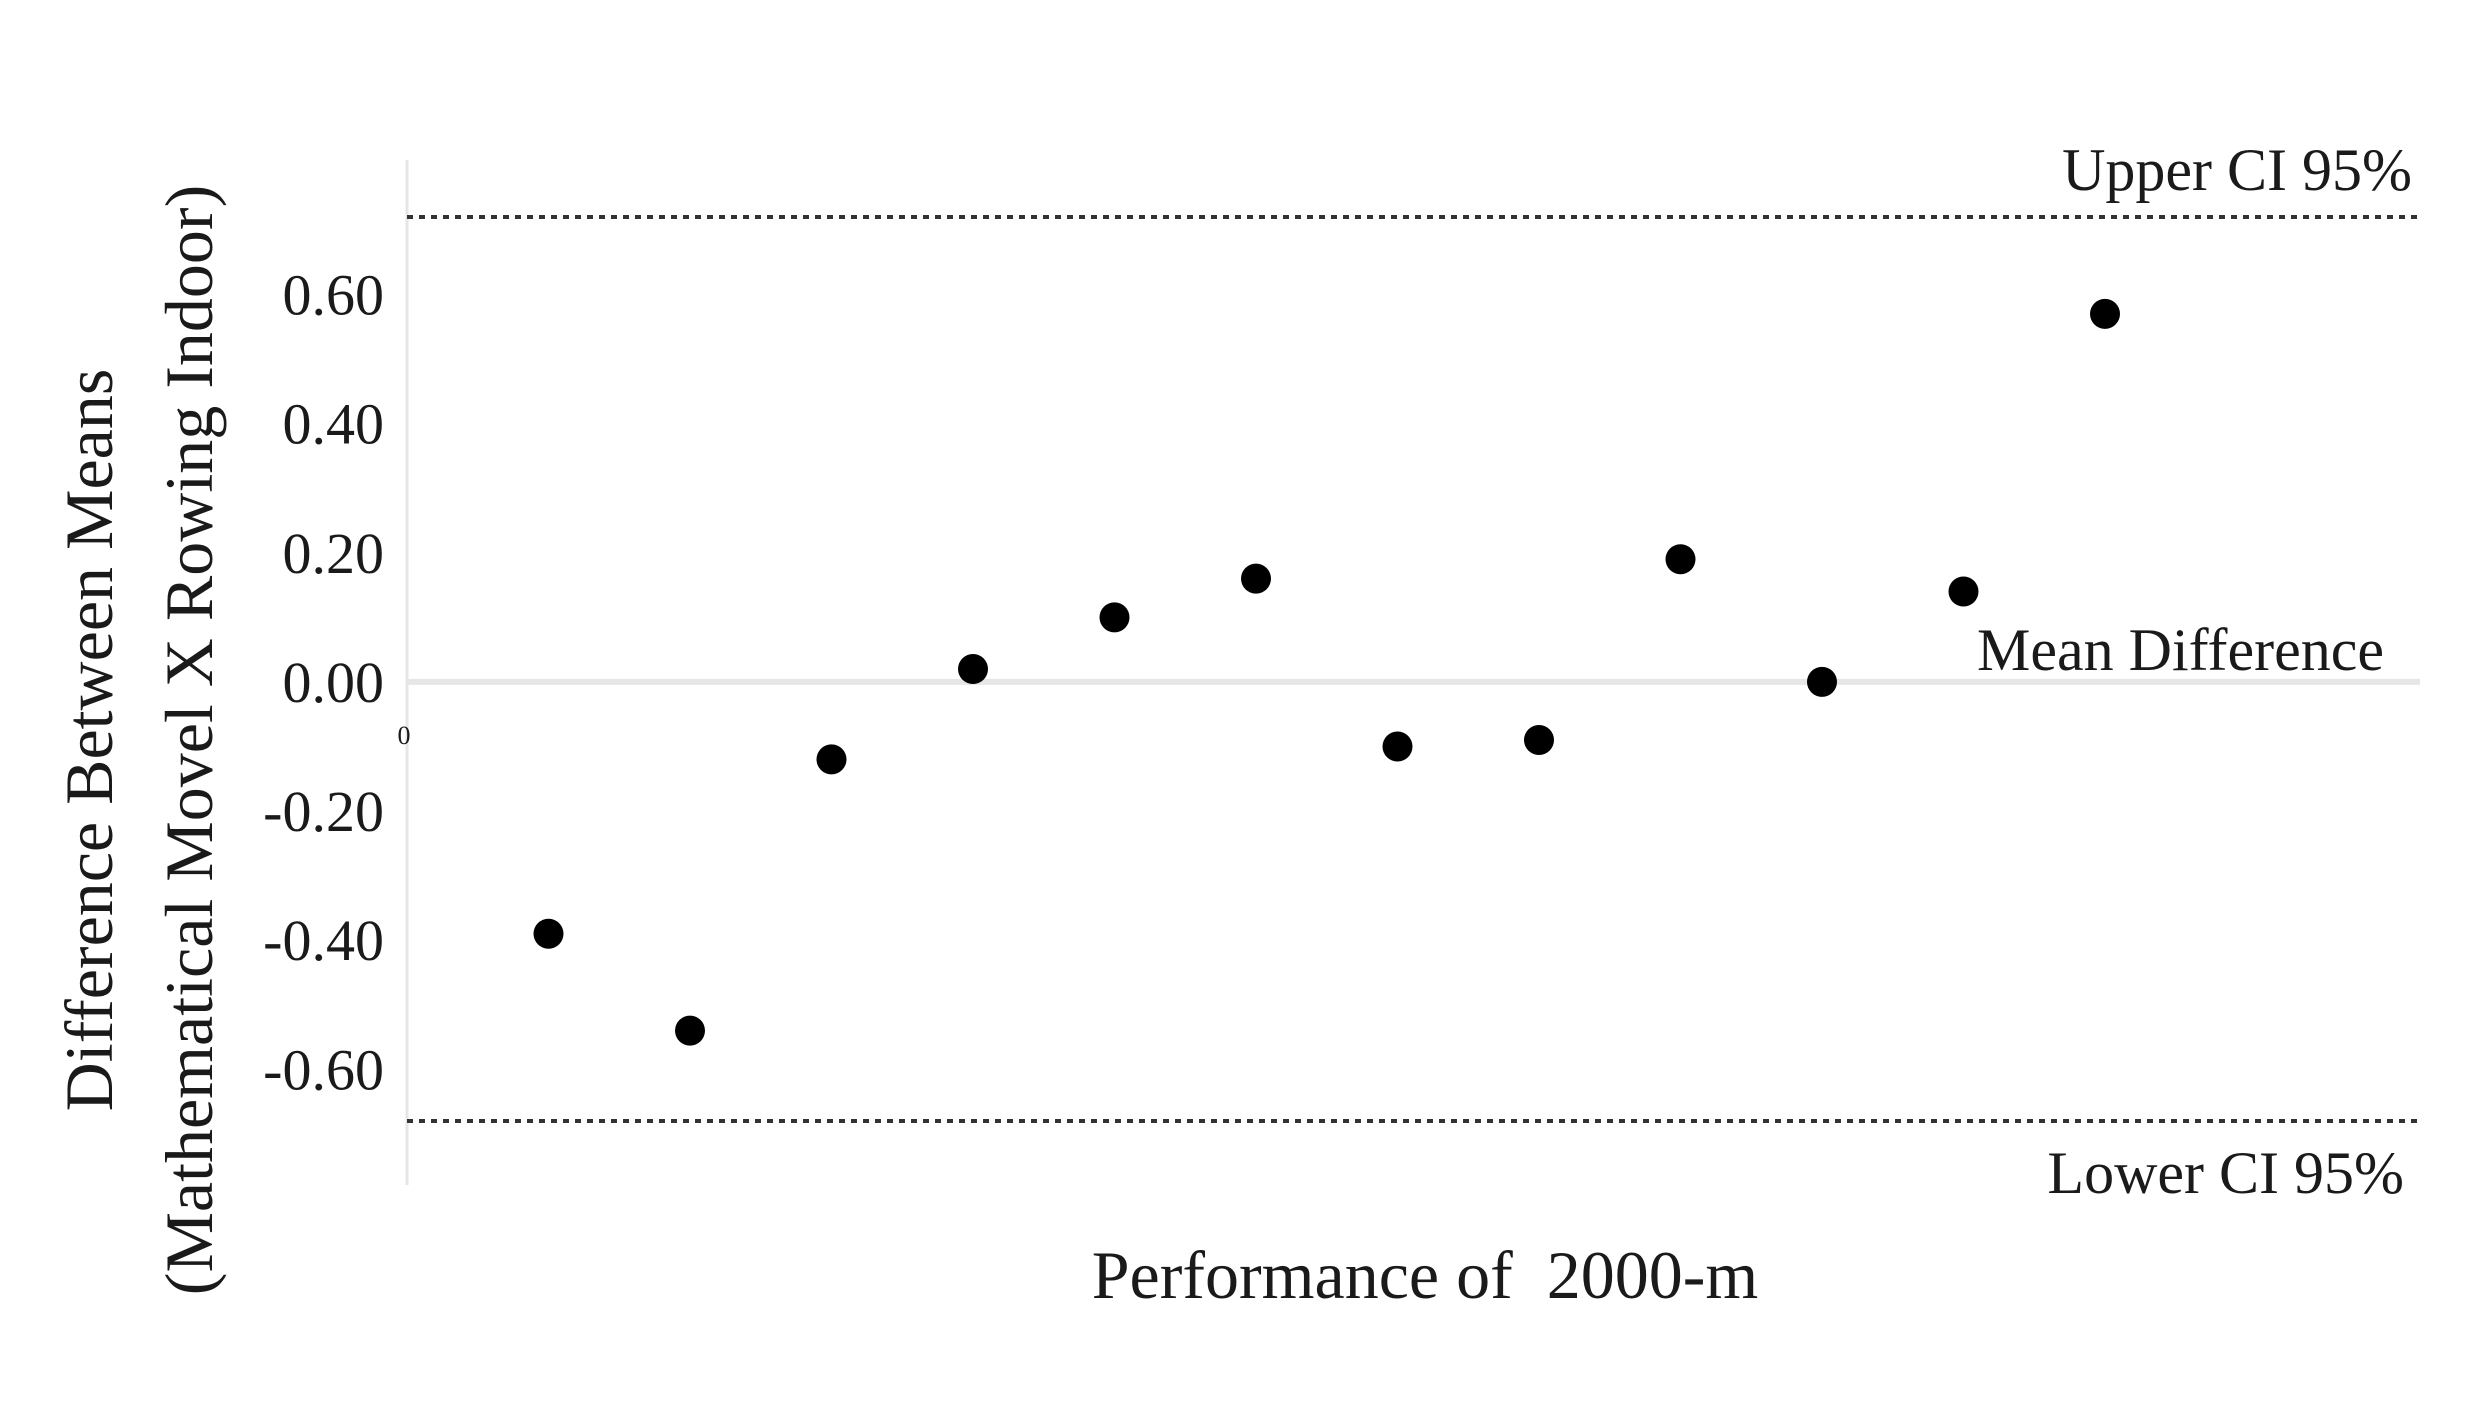 The width and height of the screenshot is (2466, 1423). I want to click on reference-label-0: Upper CI 95%, so click(2237, 170).